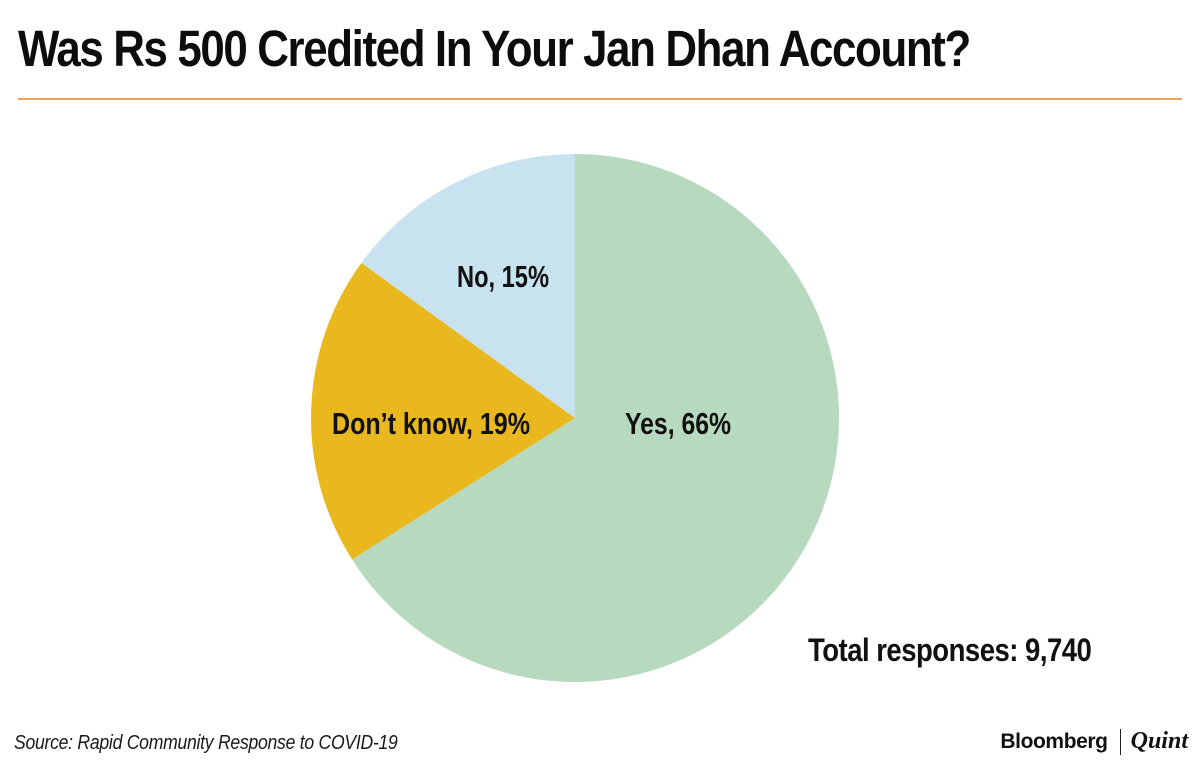  Describe the element at coordinates (950, 650) in the screenshot. I see `total-responses-annotation: Total responses: 9,740` at that location.